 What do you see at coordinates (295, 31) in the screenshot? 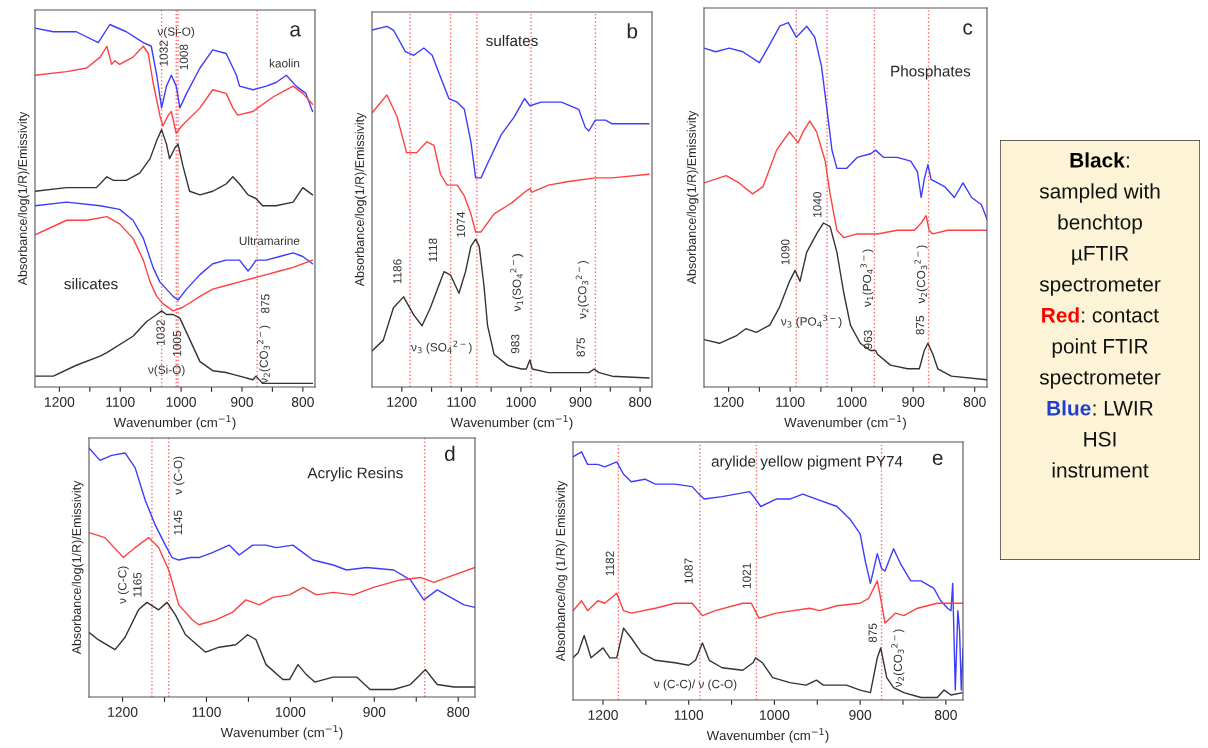
I see `chart-title: a` at bounding box center [295, 31].